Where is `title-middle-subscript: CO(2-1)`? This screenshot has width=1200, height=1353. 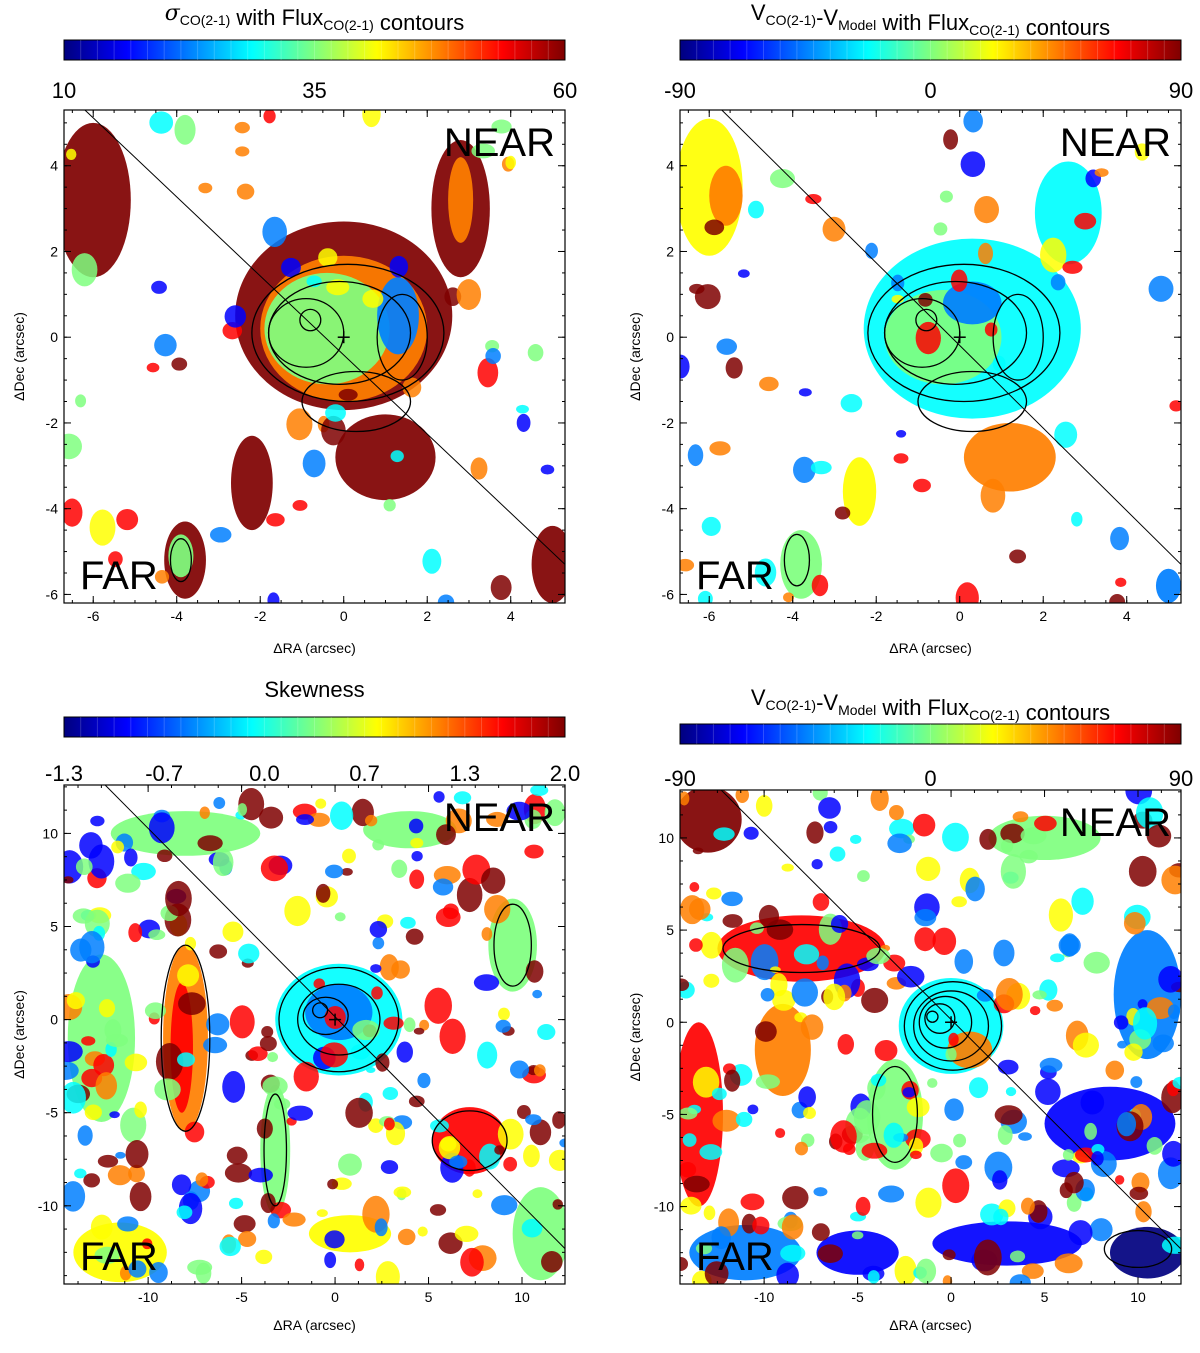 title-middle-subscript: CO(2-1) is located at coordinates (348, 25).